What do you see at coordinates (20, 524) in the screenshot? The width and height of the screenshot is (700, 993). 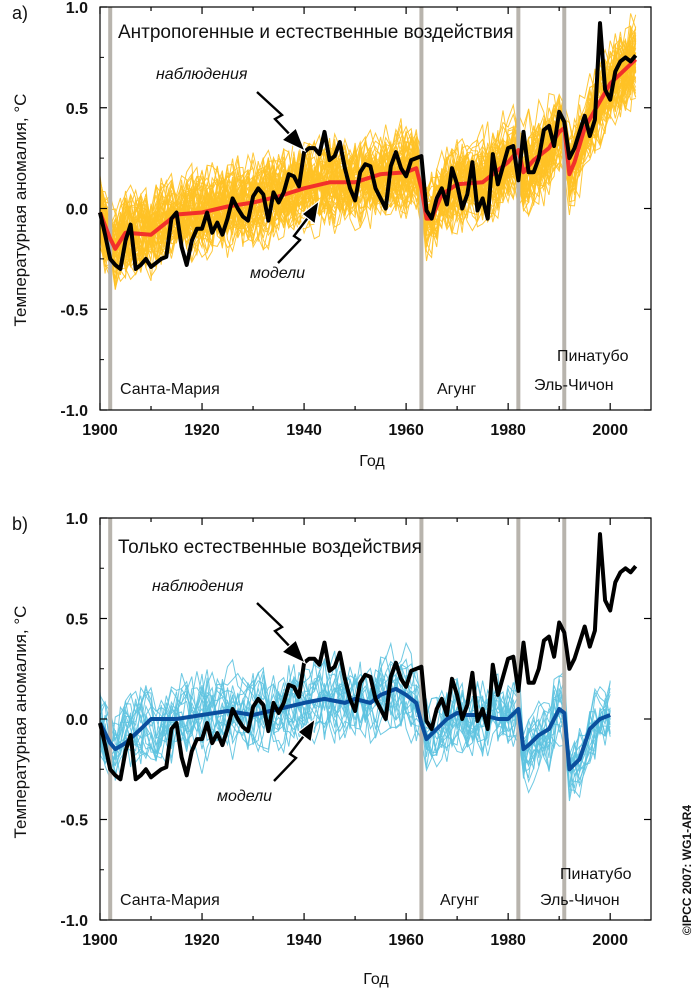 I see `panel-label: b)` at bounding box center [20, 524].